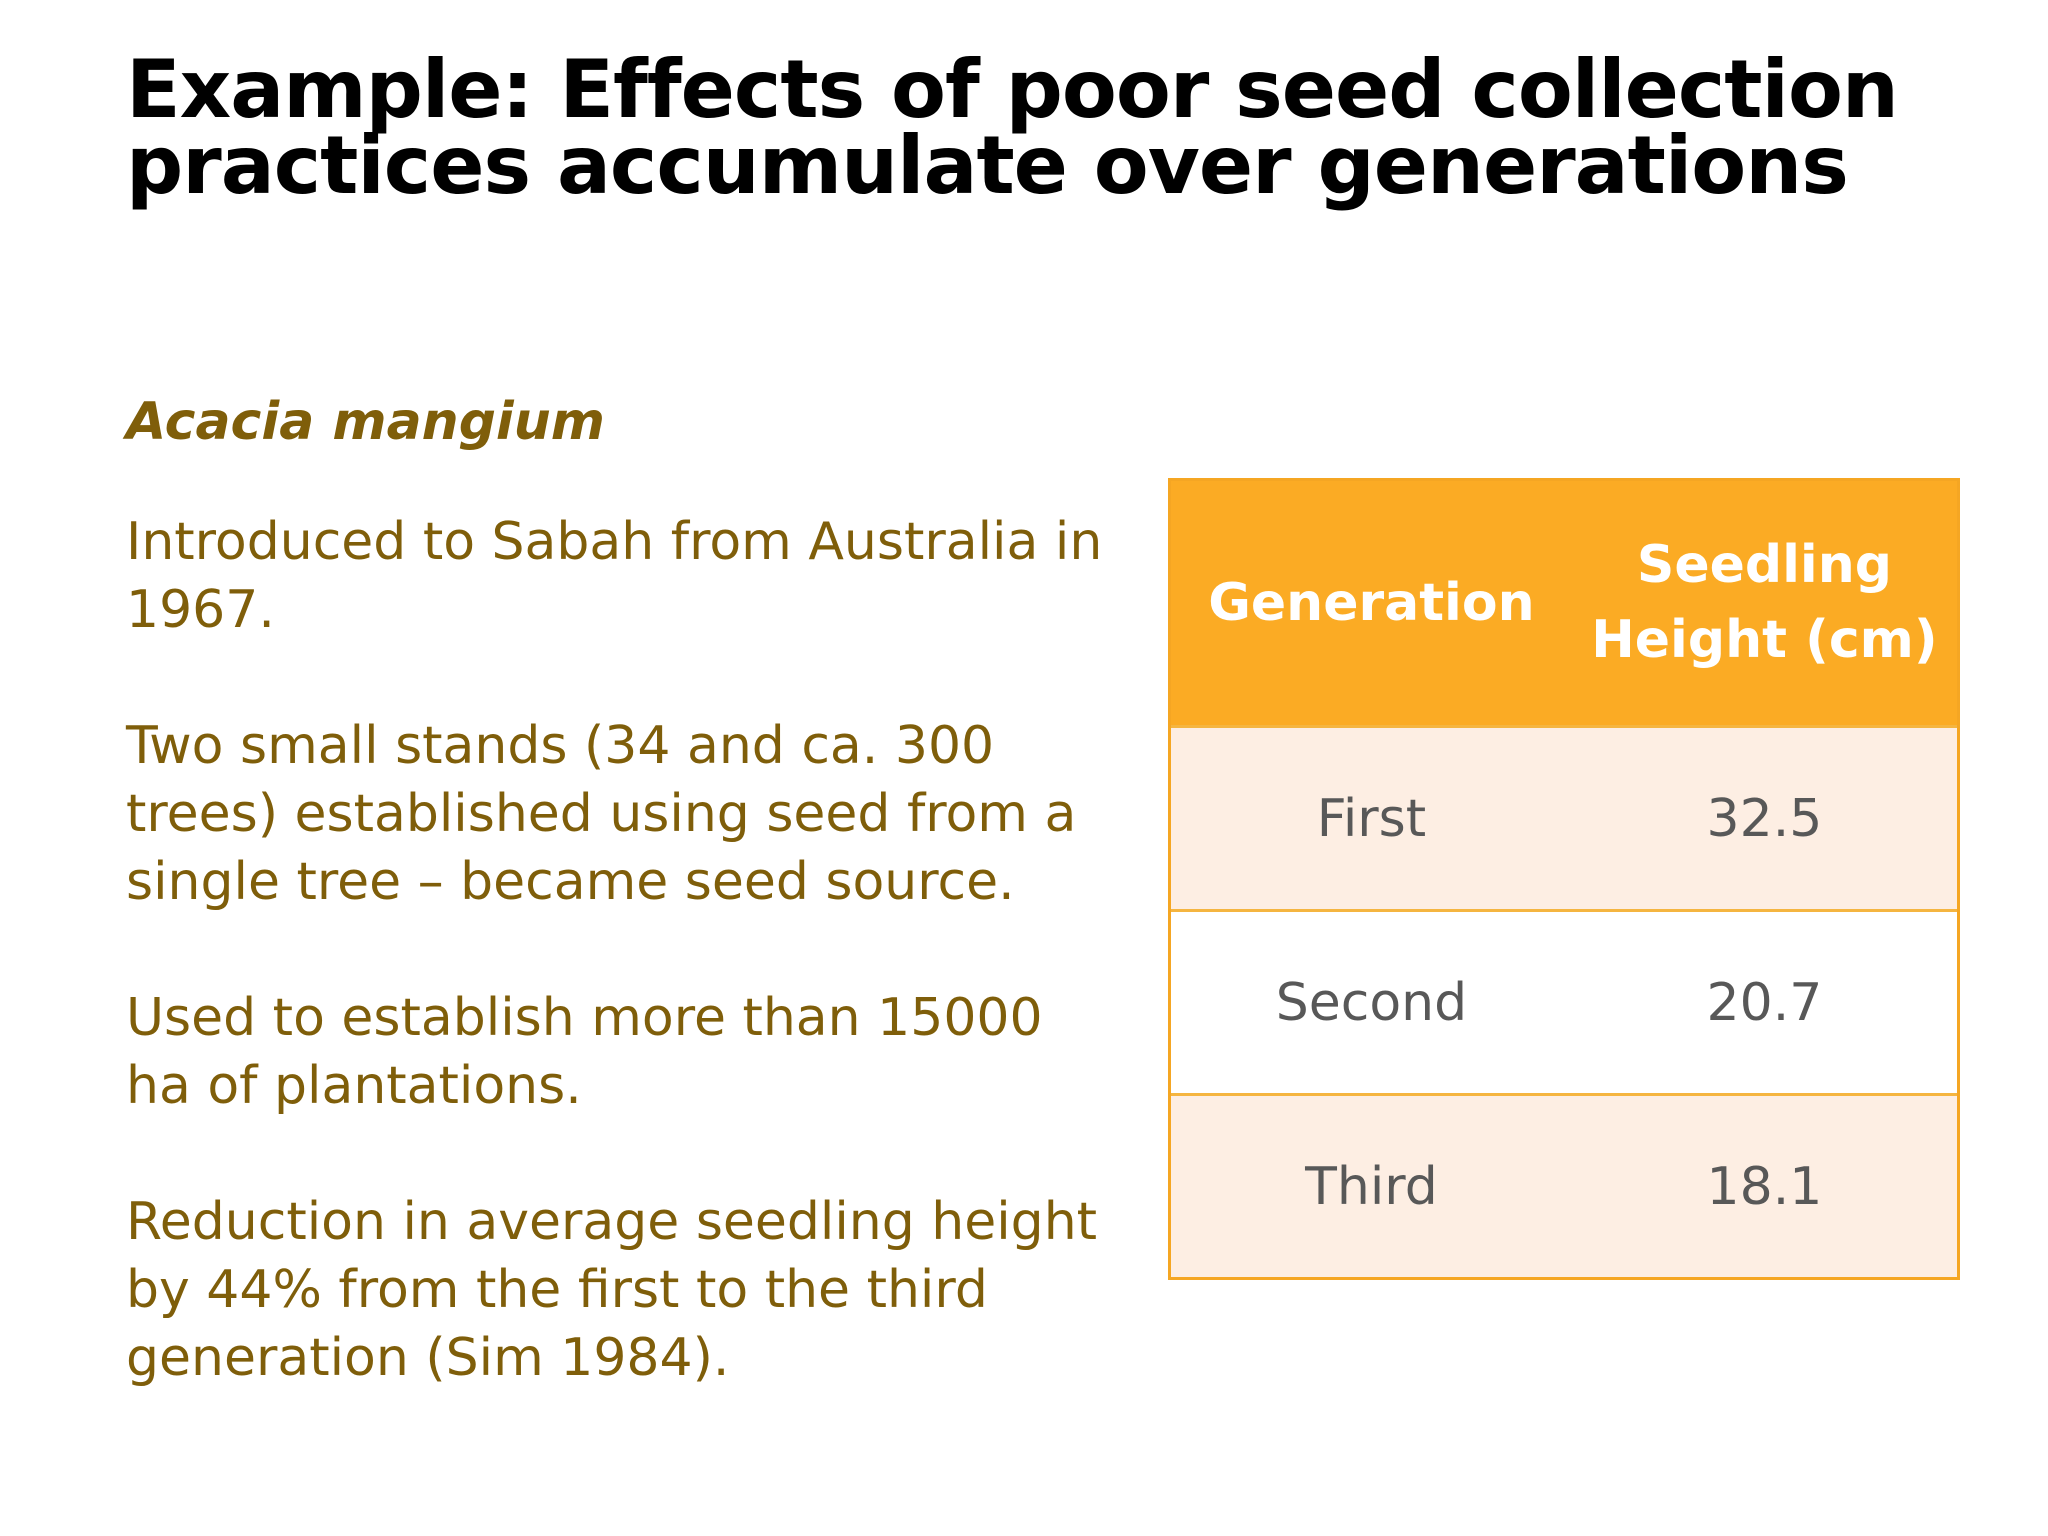 This screenshot has width=2048, height=1536. I want to click on height-cell: 32.5, so click(1764, 818).